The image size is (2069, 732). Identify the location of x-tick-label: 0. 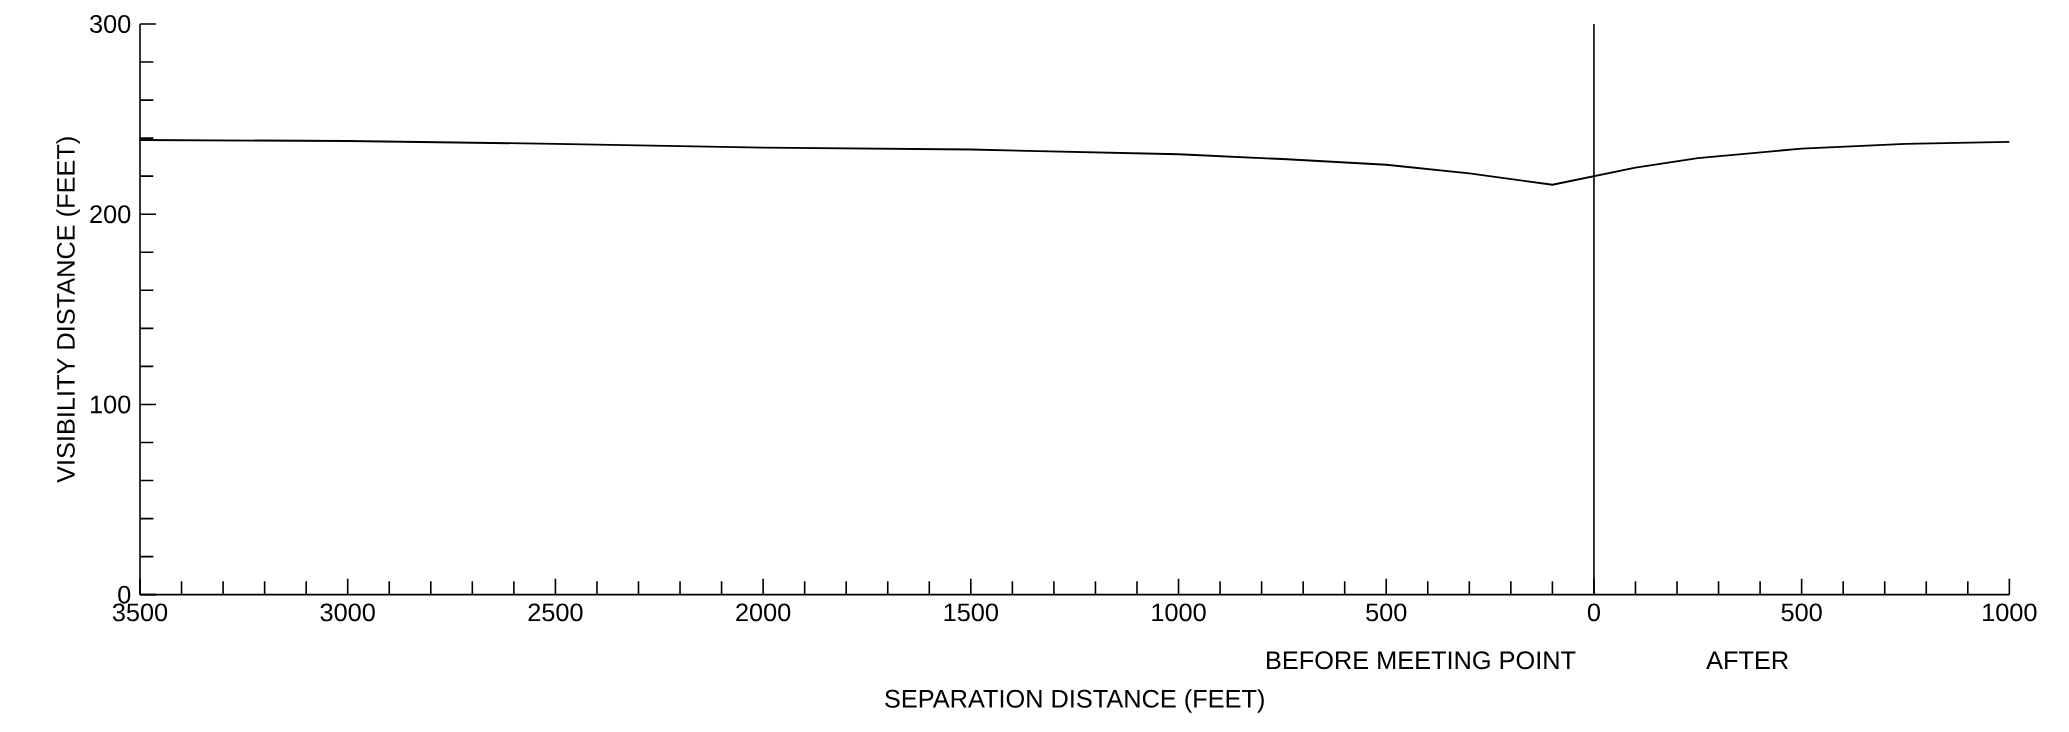
(1593, 612).